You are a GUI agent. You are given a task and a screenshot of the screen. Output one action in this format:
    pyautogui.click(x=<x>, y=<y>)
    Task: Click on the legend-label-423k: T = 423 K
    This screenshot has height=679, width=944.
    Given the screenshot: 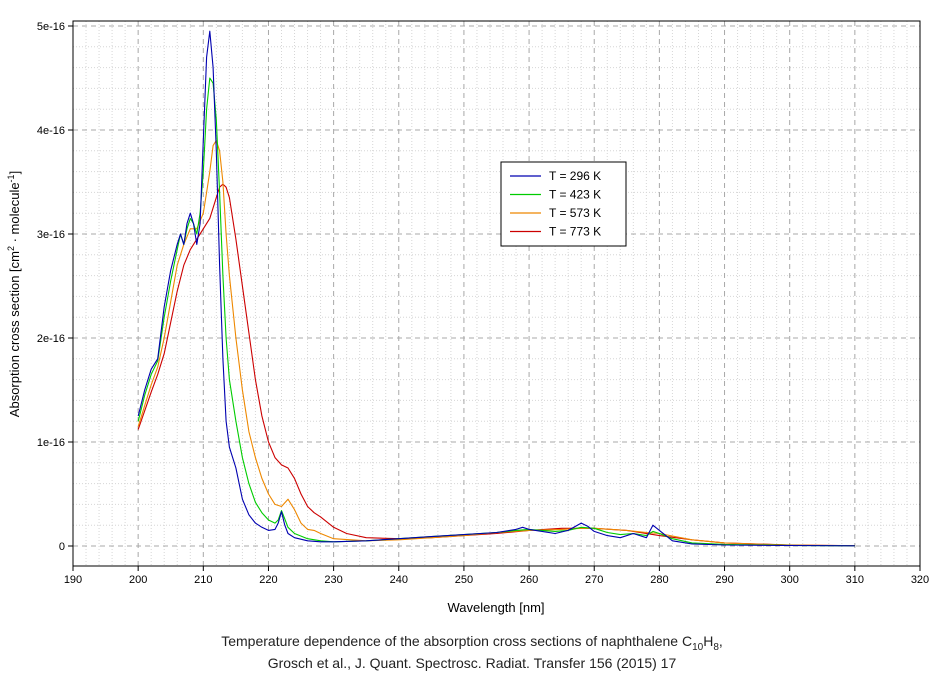 What is the action you would take?
    pyautogui.click(x=575, y=195)
    